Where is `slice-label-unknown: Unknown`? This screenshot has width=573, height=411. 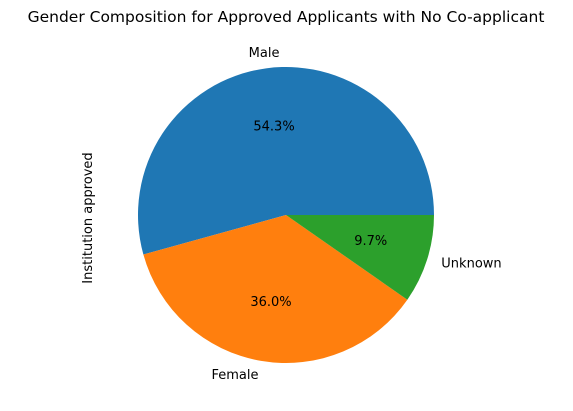 slice-label-unknown: Unknown is located at coordinates (471, 263).